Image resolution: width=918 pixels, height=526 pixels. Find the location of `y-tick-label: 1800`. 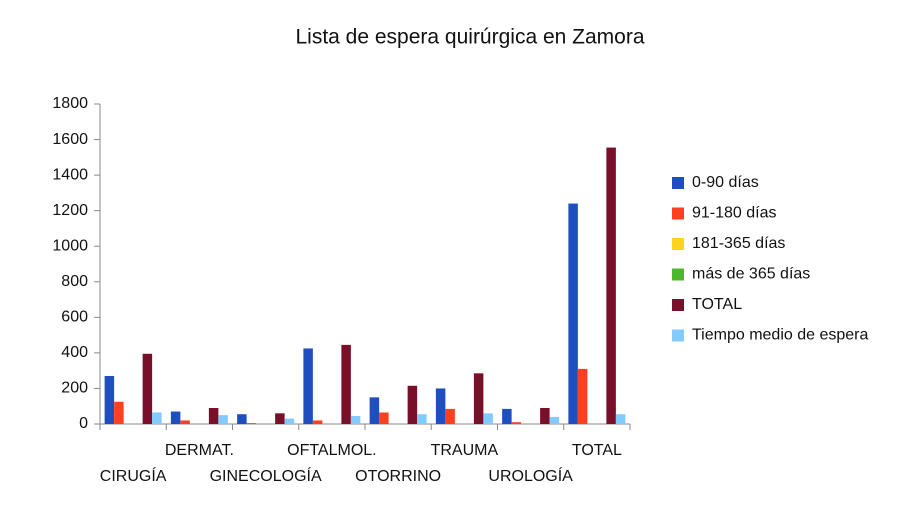

y-tick-label: 1800 is located at coordinates (70, 103).